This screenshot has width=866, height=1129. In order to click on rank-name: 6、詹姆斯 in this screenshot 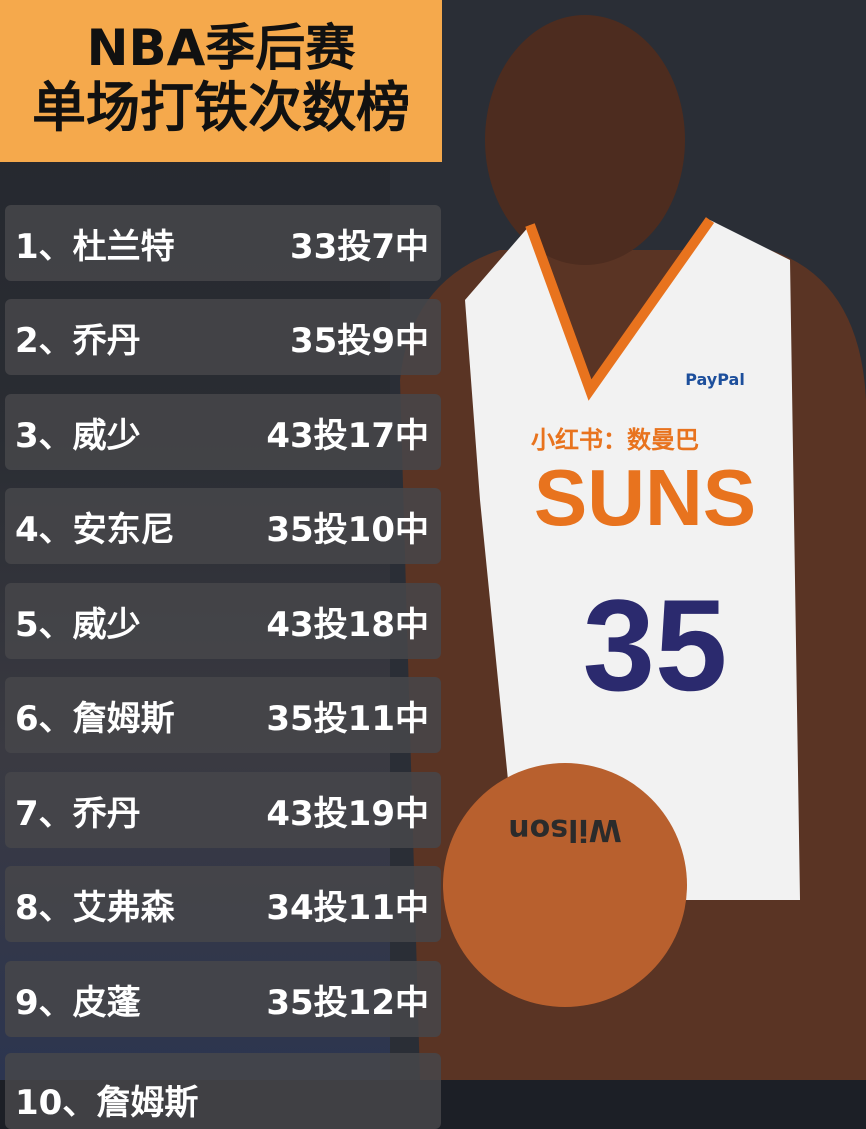, I will do `click(95, 718)`.